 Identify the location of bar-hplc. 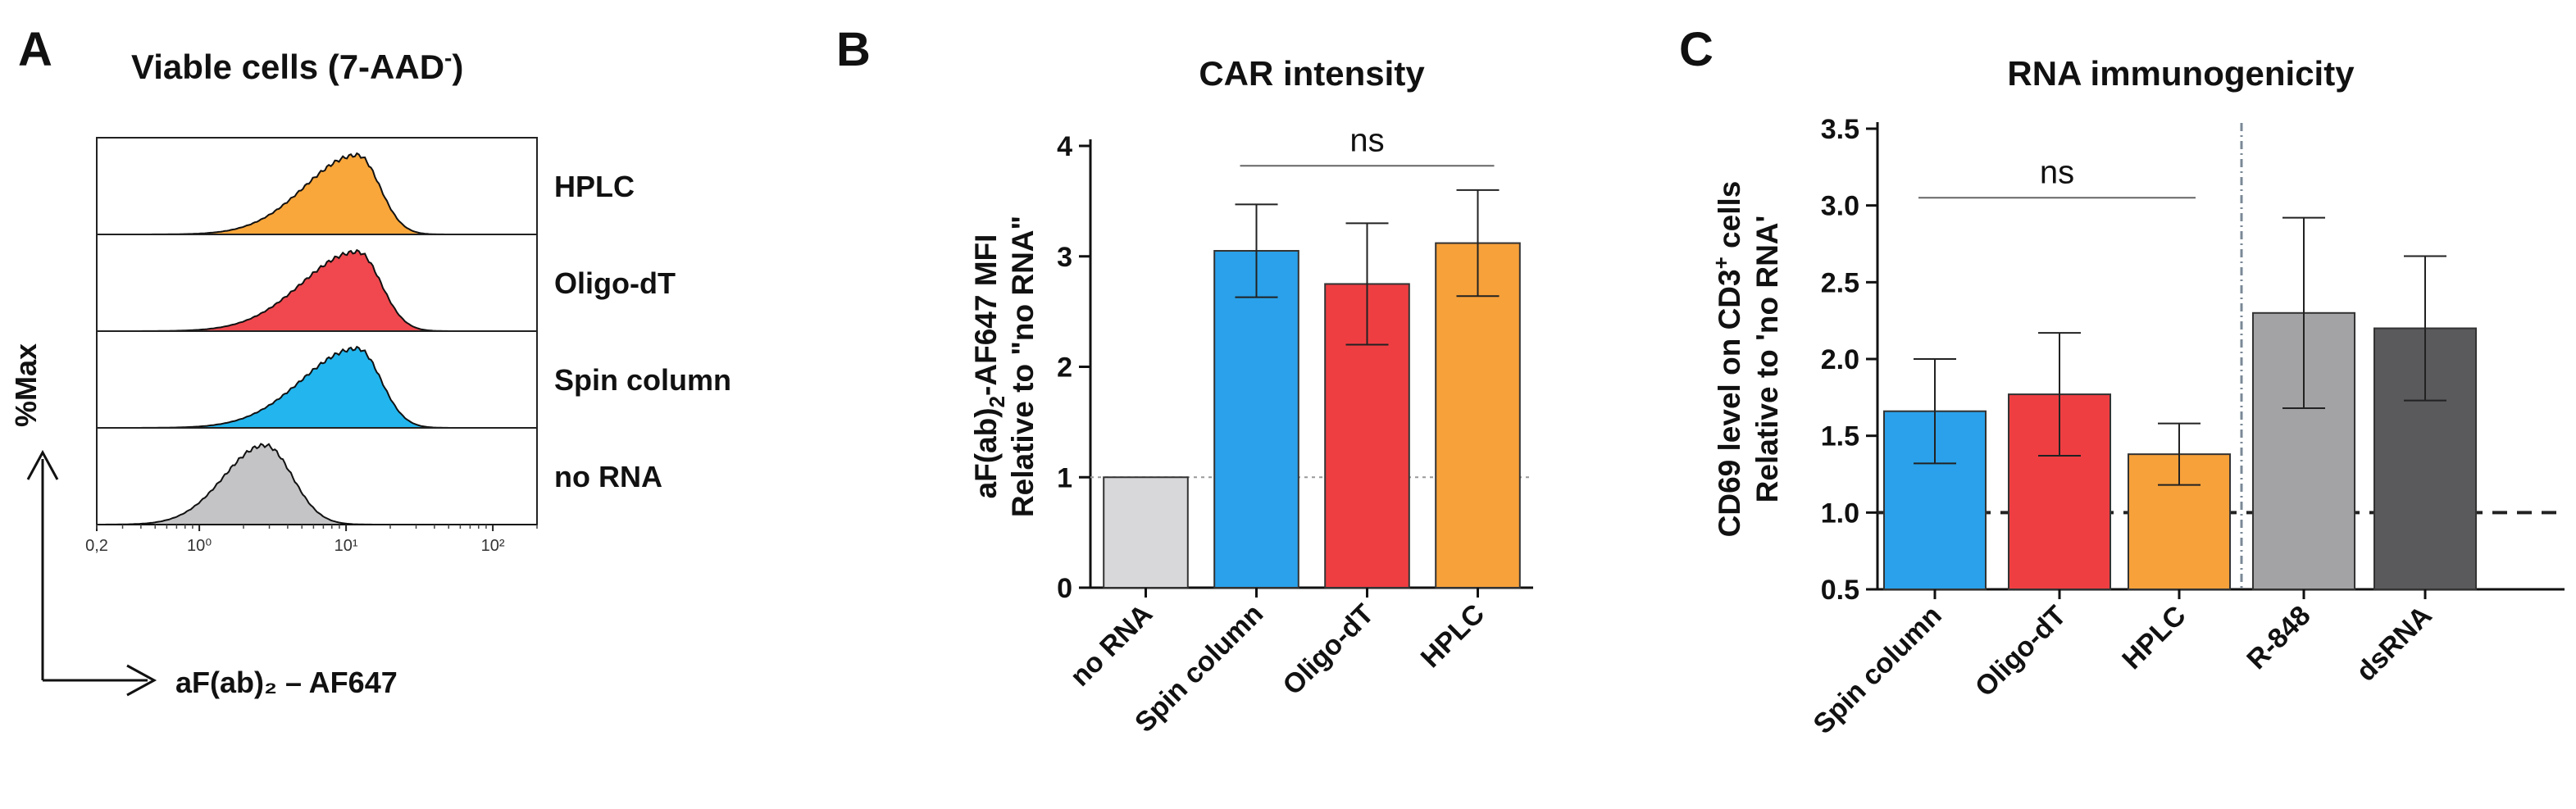
(1478, 415).